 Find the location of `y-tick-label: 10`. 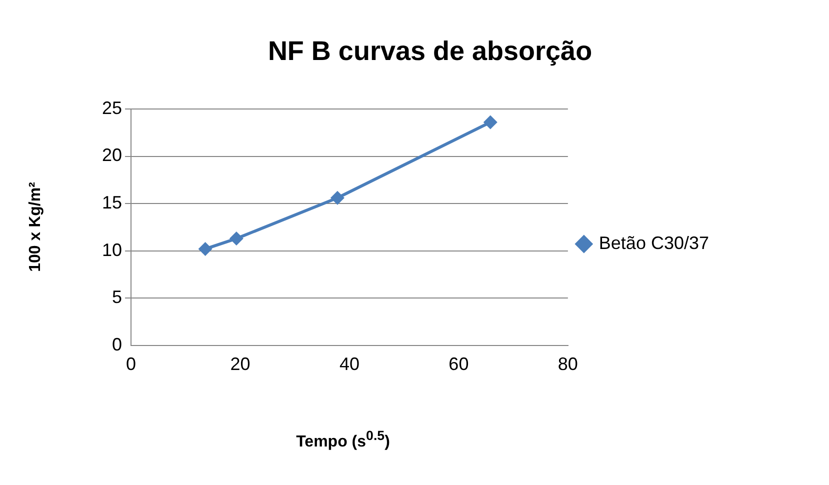

y-tick-label: 10 is located at coordinates (112, 250).